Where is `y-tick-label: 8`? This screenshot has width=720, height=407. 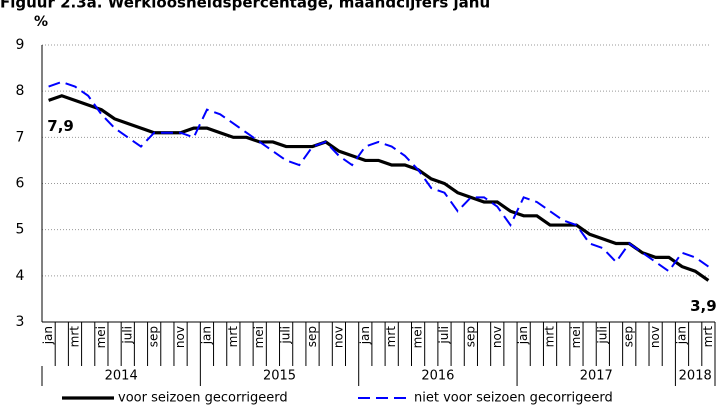
y-tick-label: 8 is located at coordinates (20, 91).